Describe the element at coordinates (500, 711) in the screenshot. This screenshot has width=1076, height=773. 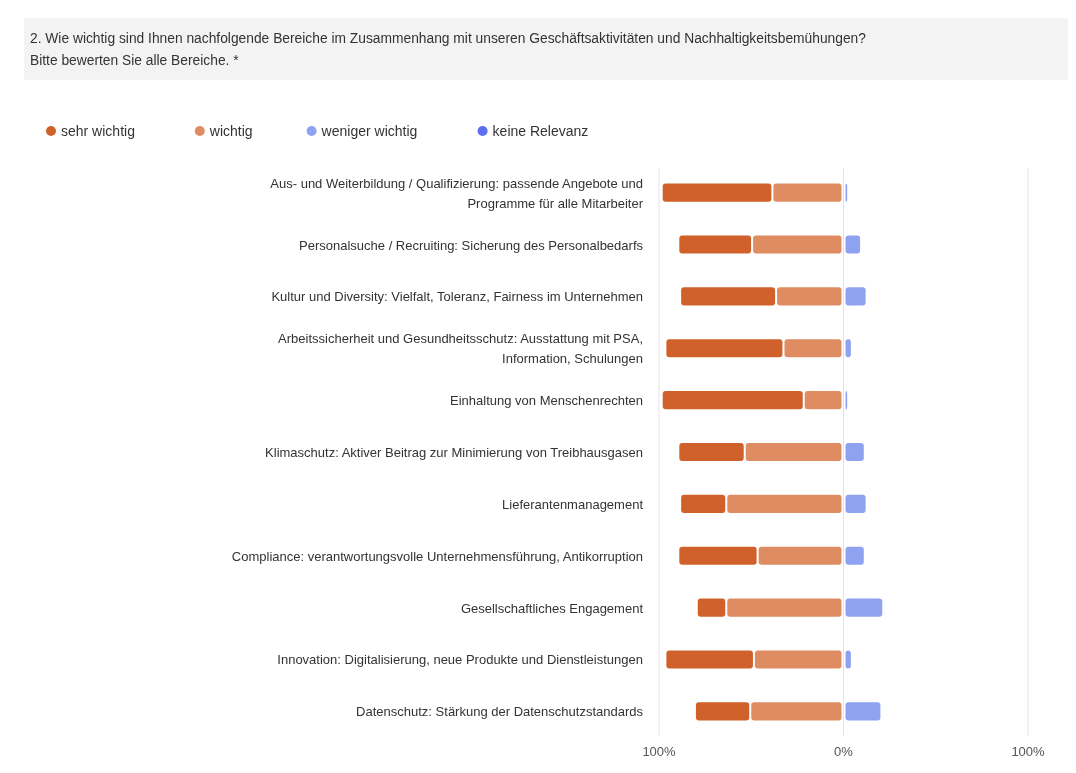
I see `y-tick-label: Datenschutz: Stärkung der Datenschutzstandards` at that location.